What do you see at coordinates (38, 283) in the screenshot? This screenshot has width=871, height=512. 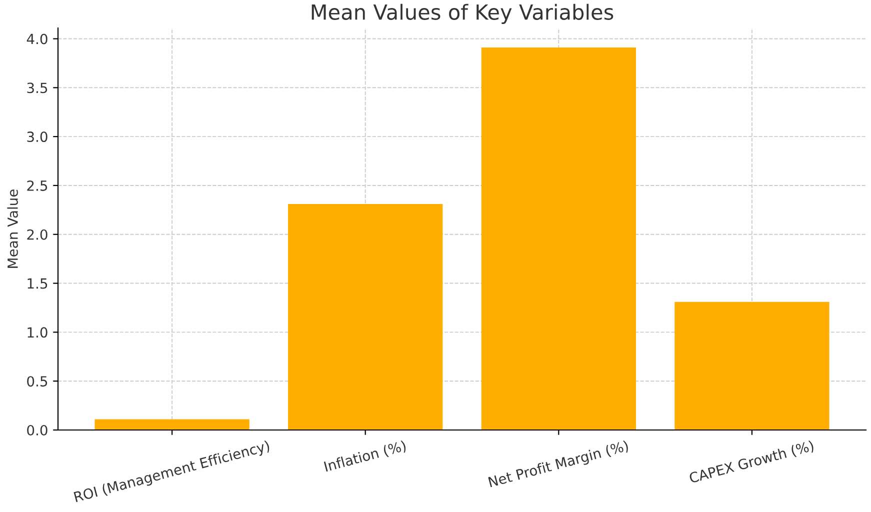 I see `y-tick-label: 1.5` at bounding box center [38, 283].